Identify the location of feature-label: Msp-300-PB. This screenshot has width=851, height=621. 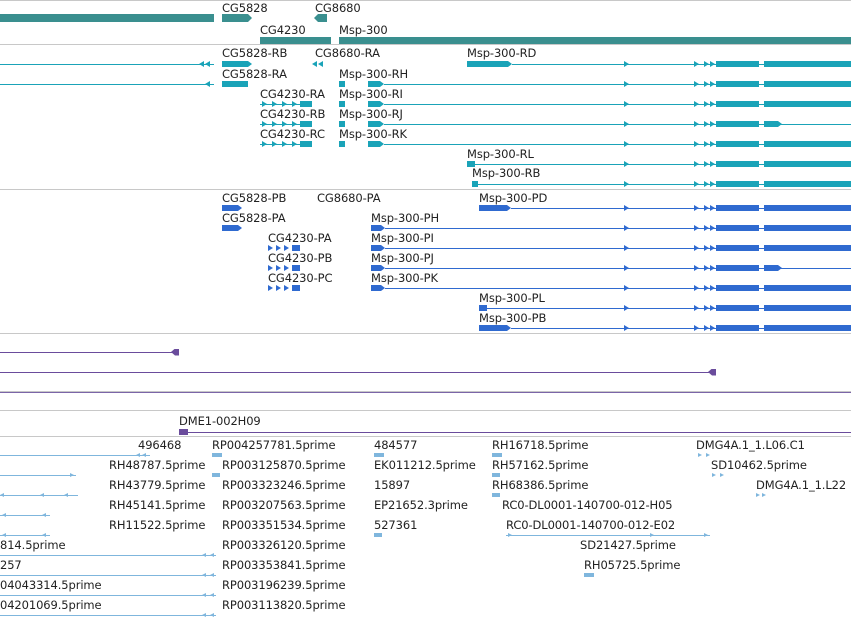
(513, 318).